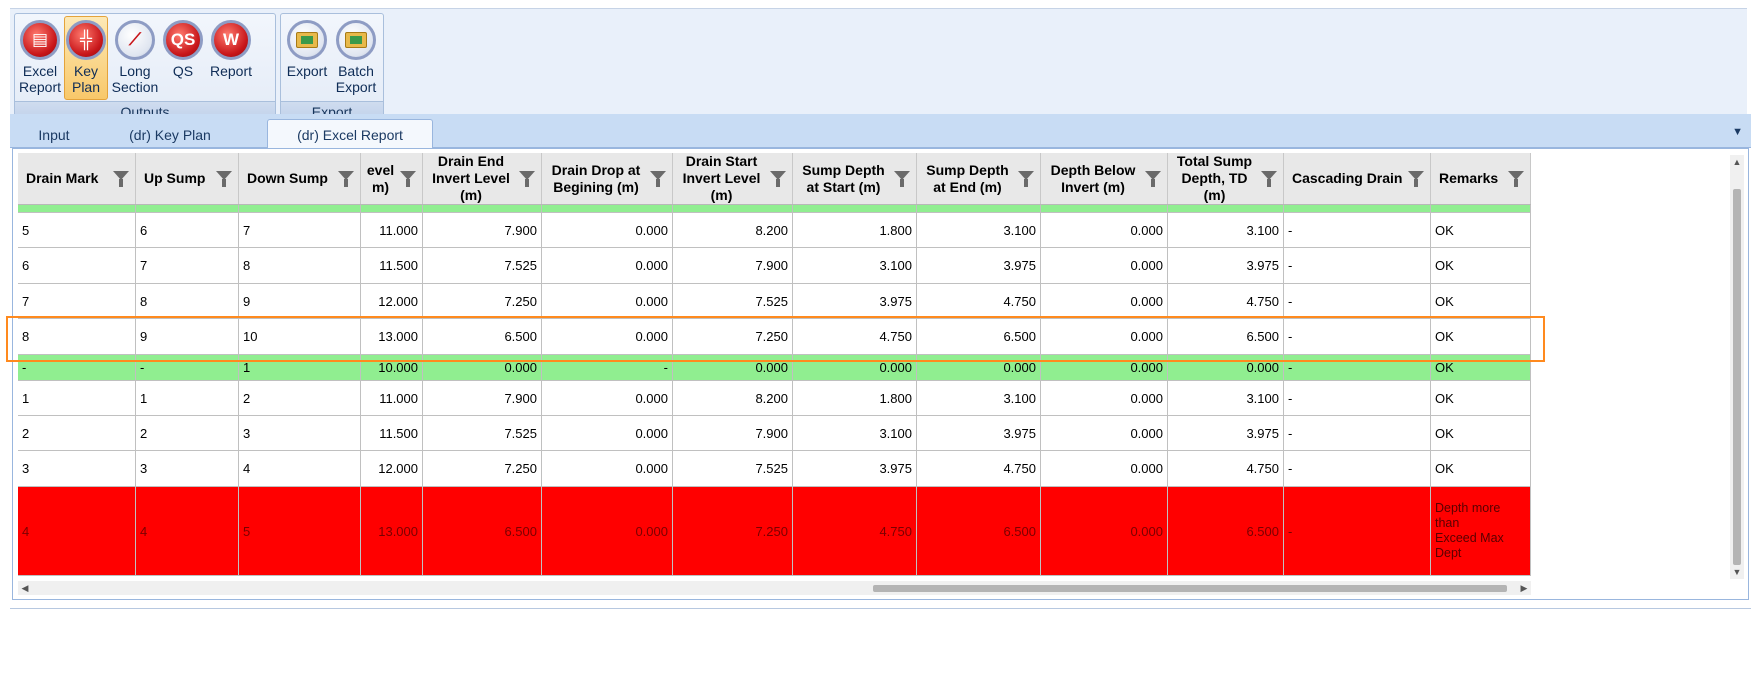 The height and width of the screenshot is (693, 1757). I want to click on cell-up-sump: 9, so click(187, 336).